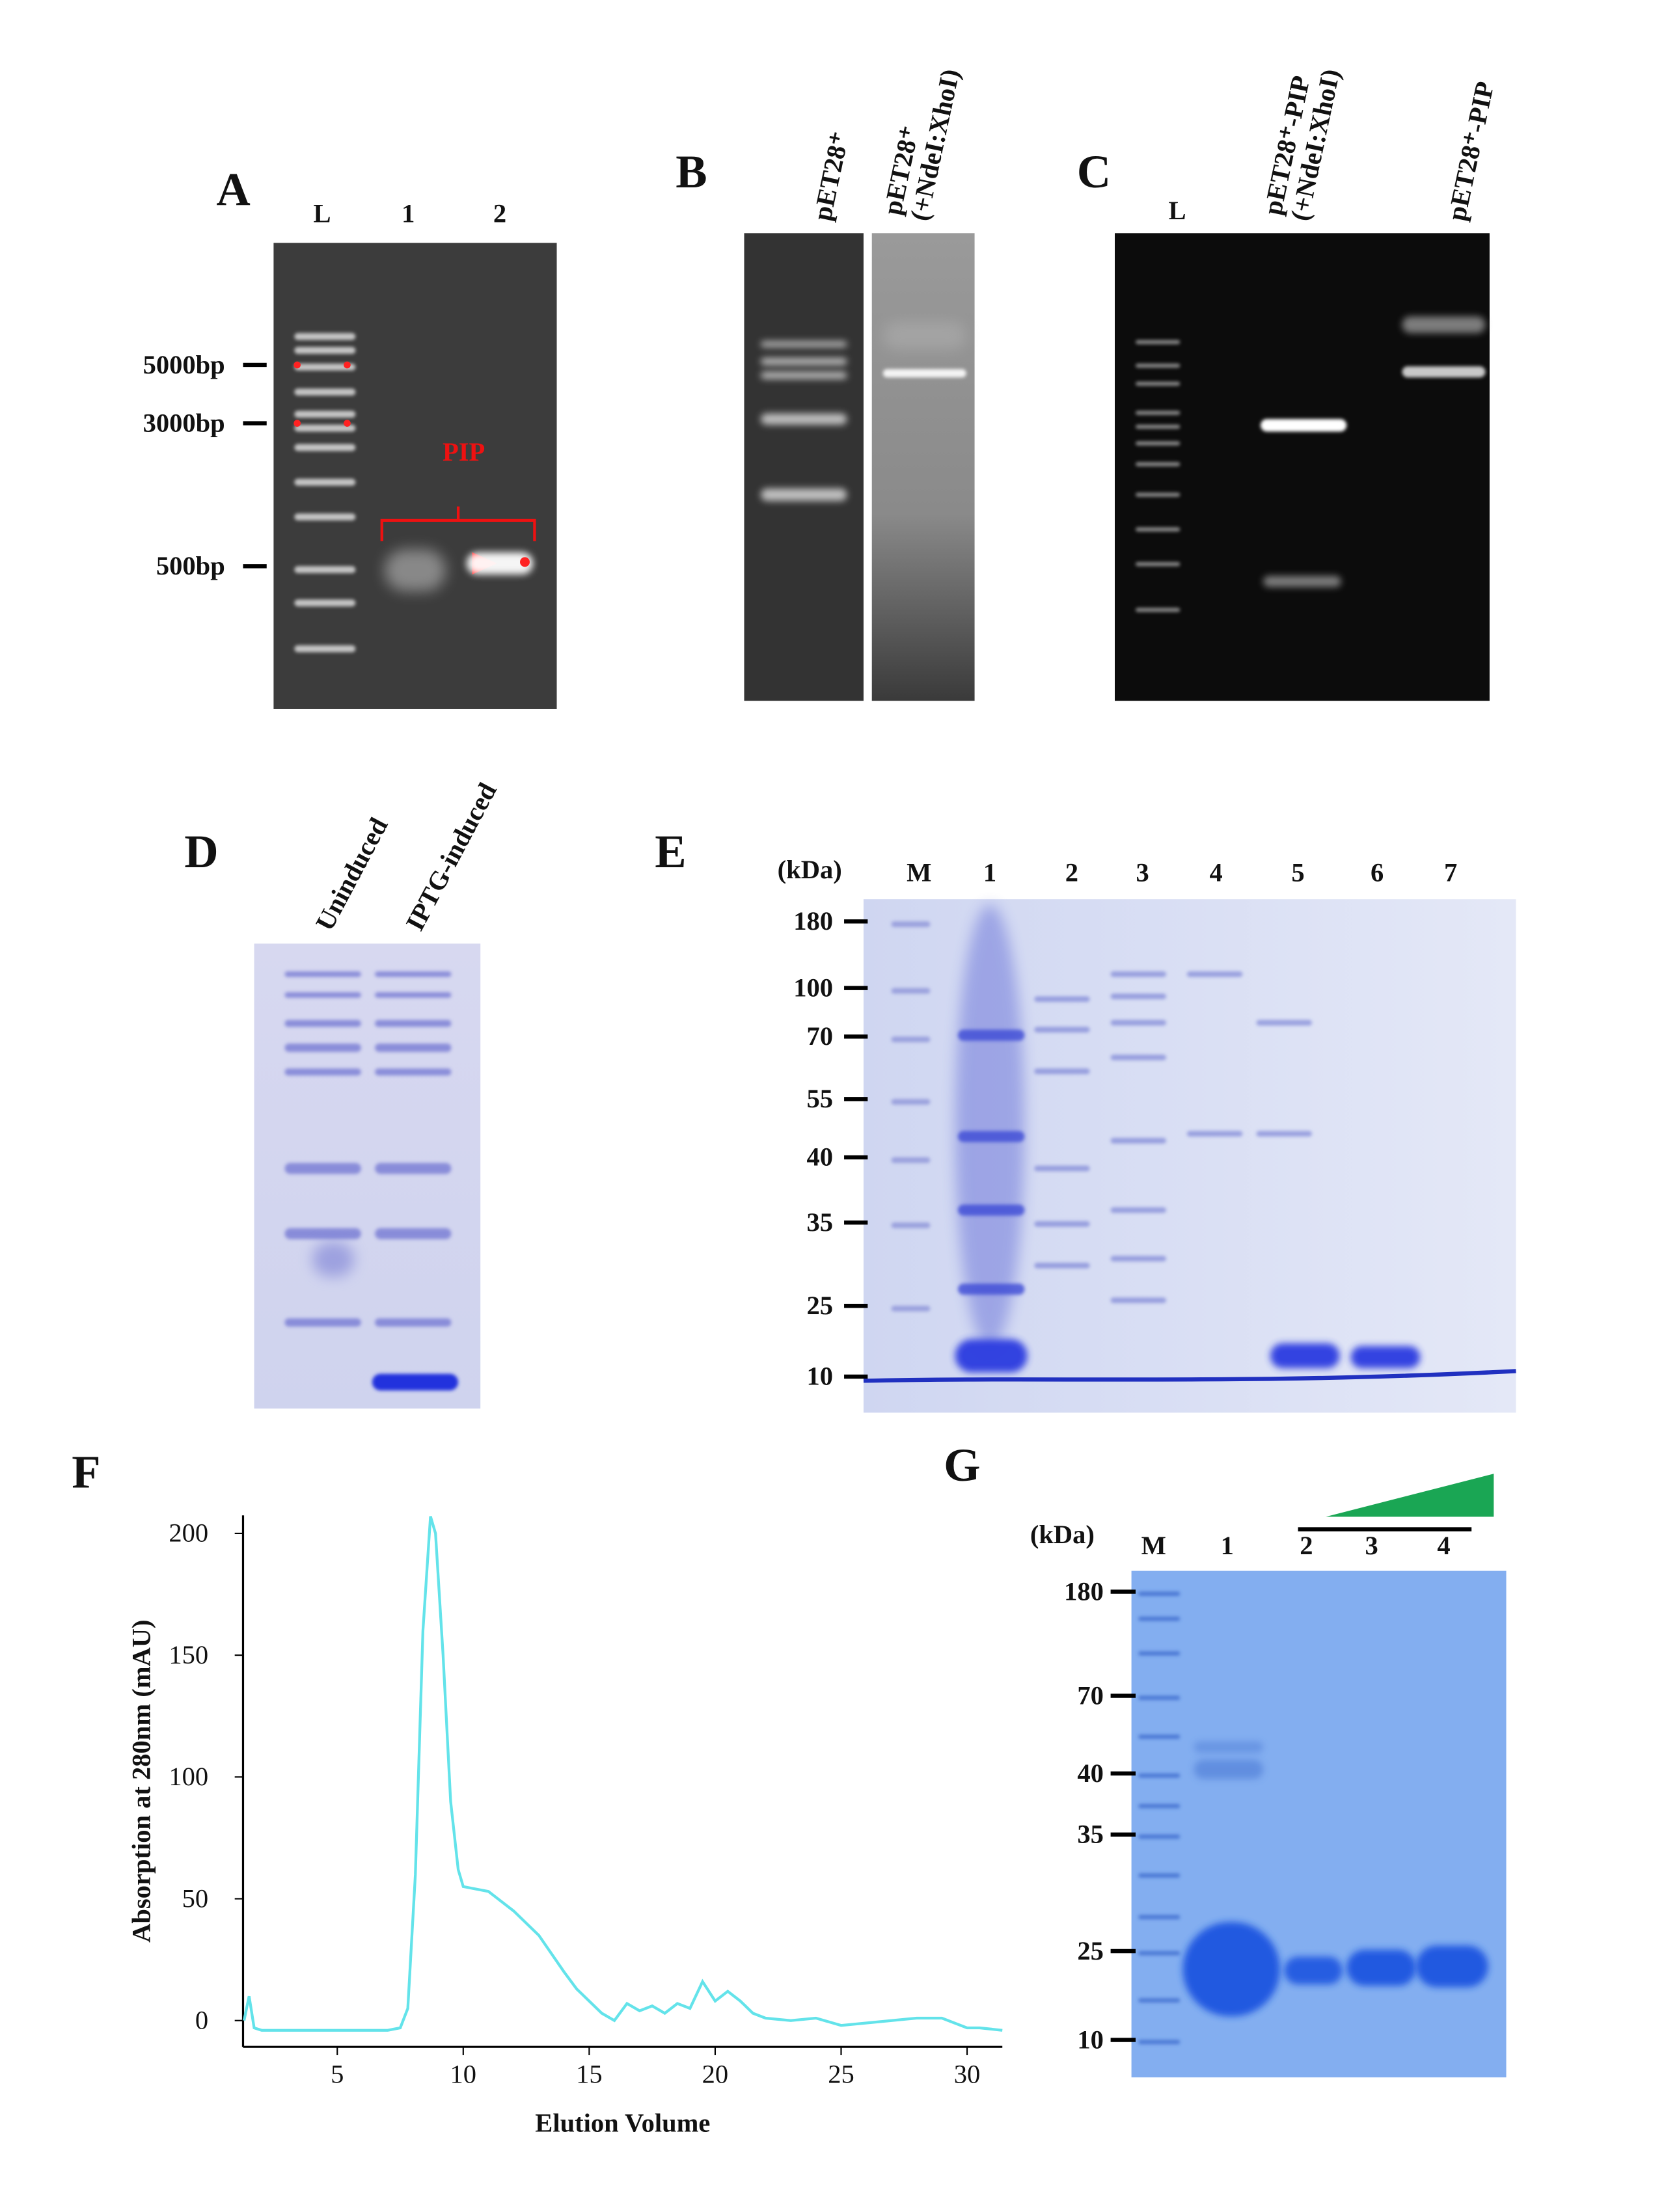  I want to click on y-tick-label: 200, so click(188, 1533).